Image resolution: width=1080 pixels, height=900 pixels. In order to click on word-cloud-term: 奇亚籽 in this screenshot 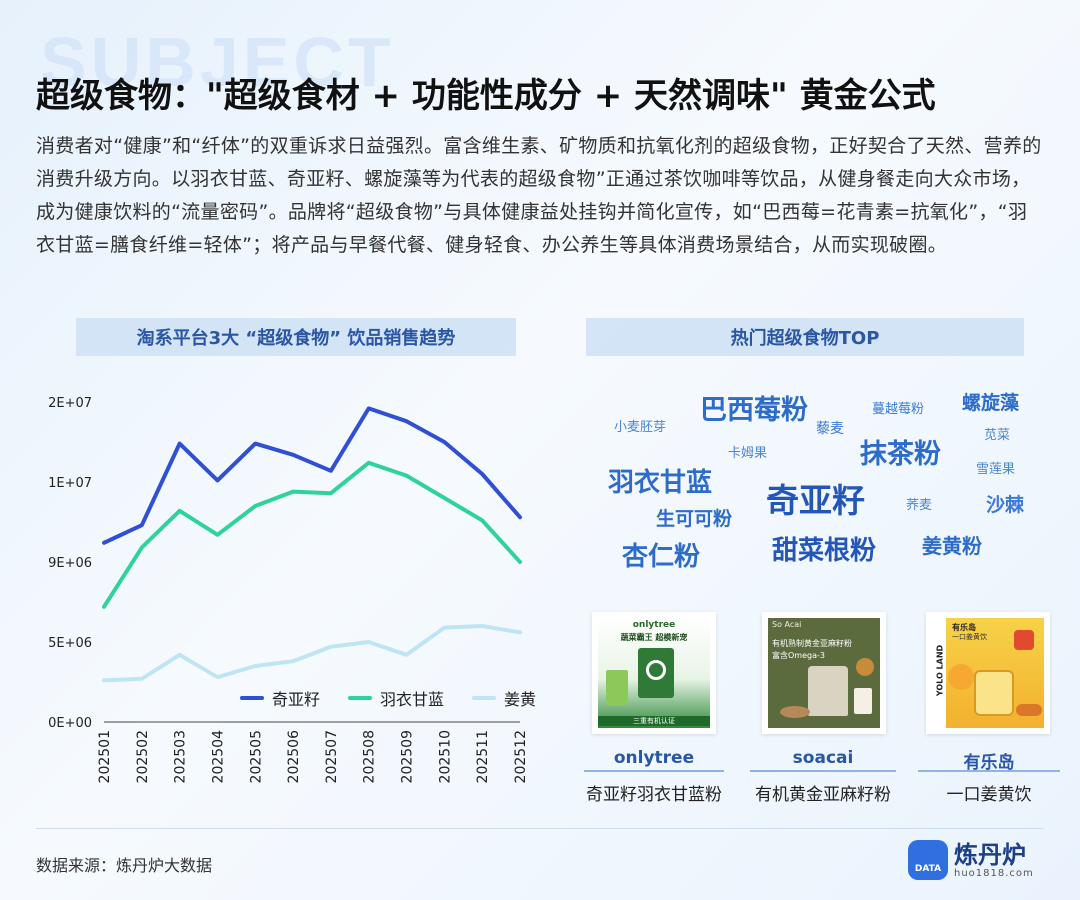, I will do `click(815, 500)`.